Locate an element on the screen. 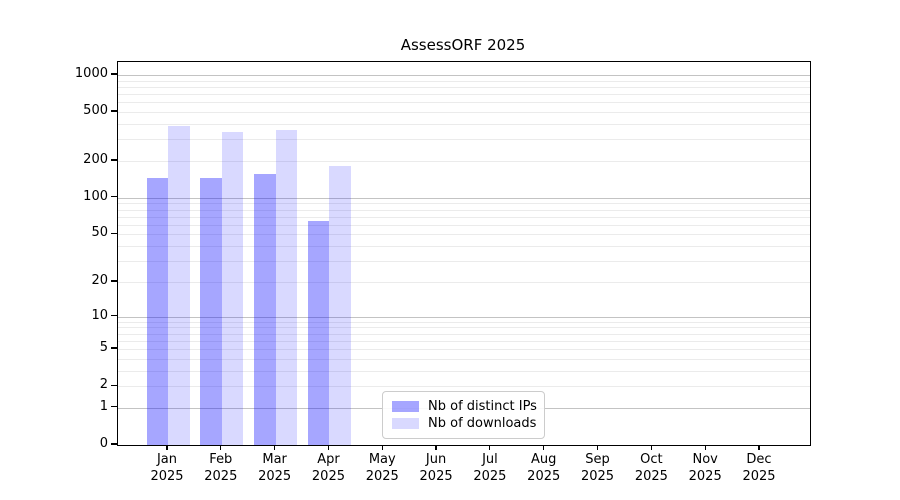 This screenshot has width=900, height=500. x-tick-label-jan: Jan 2025 is located at coordinates (167, 468).